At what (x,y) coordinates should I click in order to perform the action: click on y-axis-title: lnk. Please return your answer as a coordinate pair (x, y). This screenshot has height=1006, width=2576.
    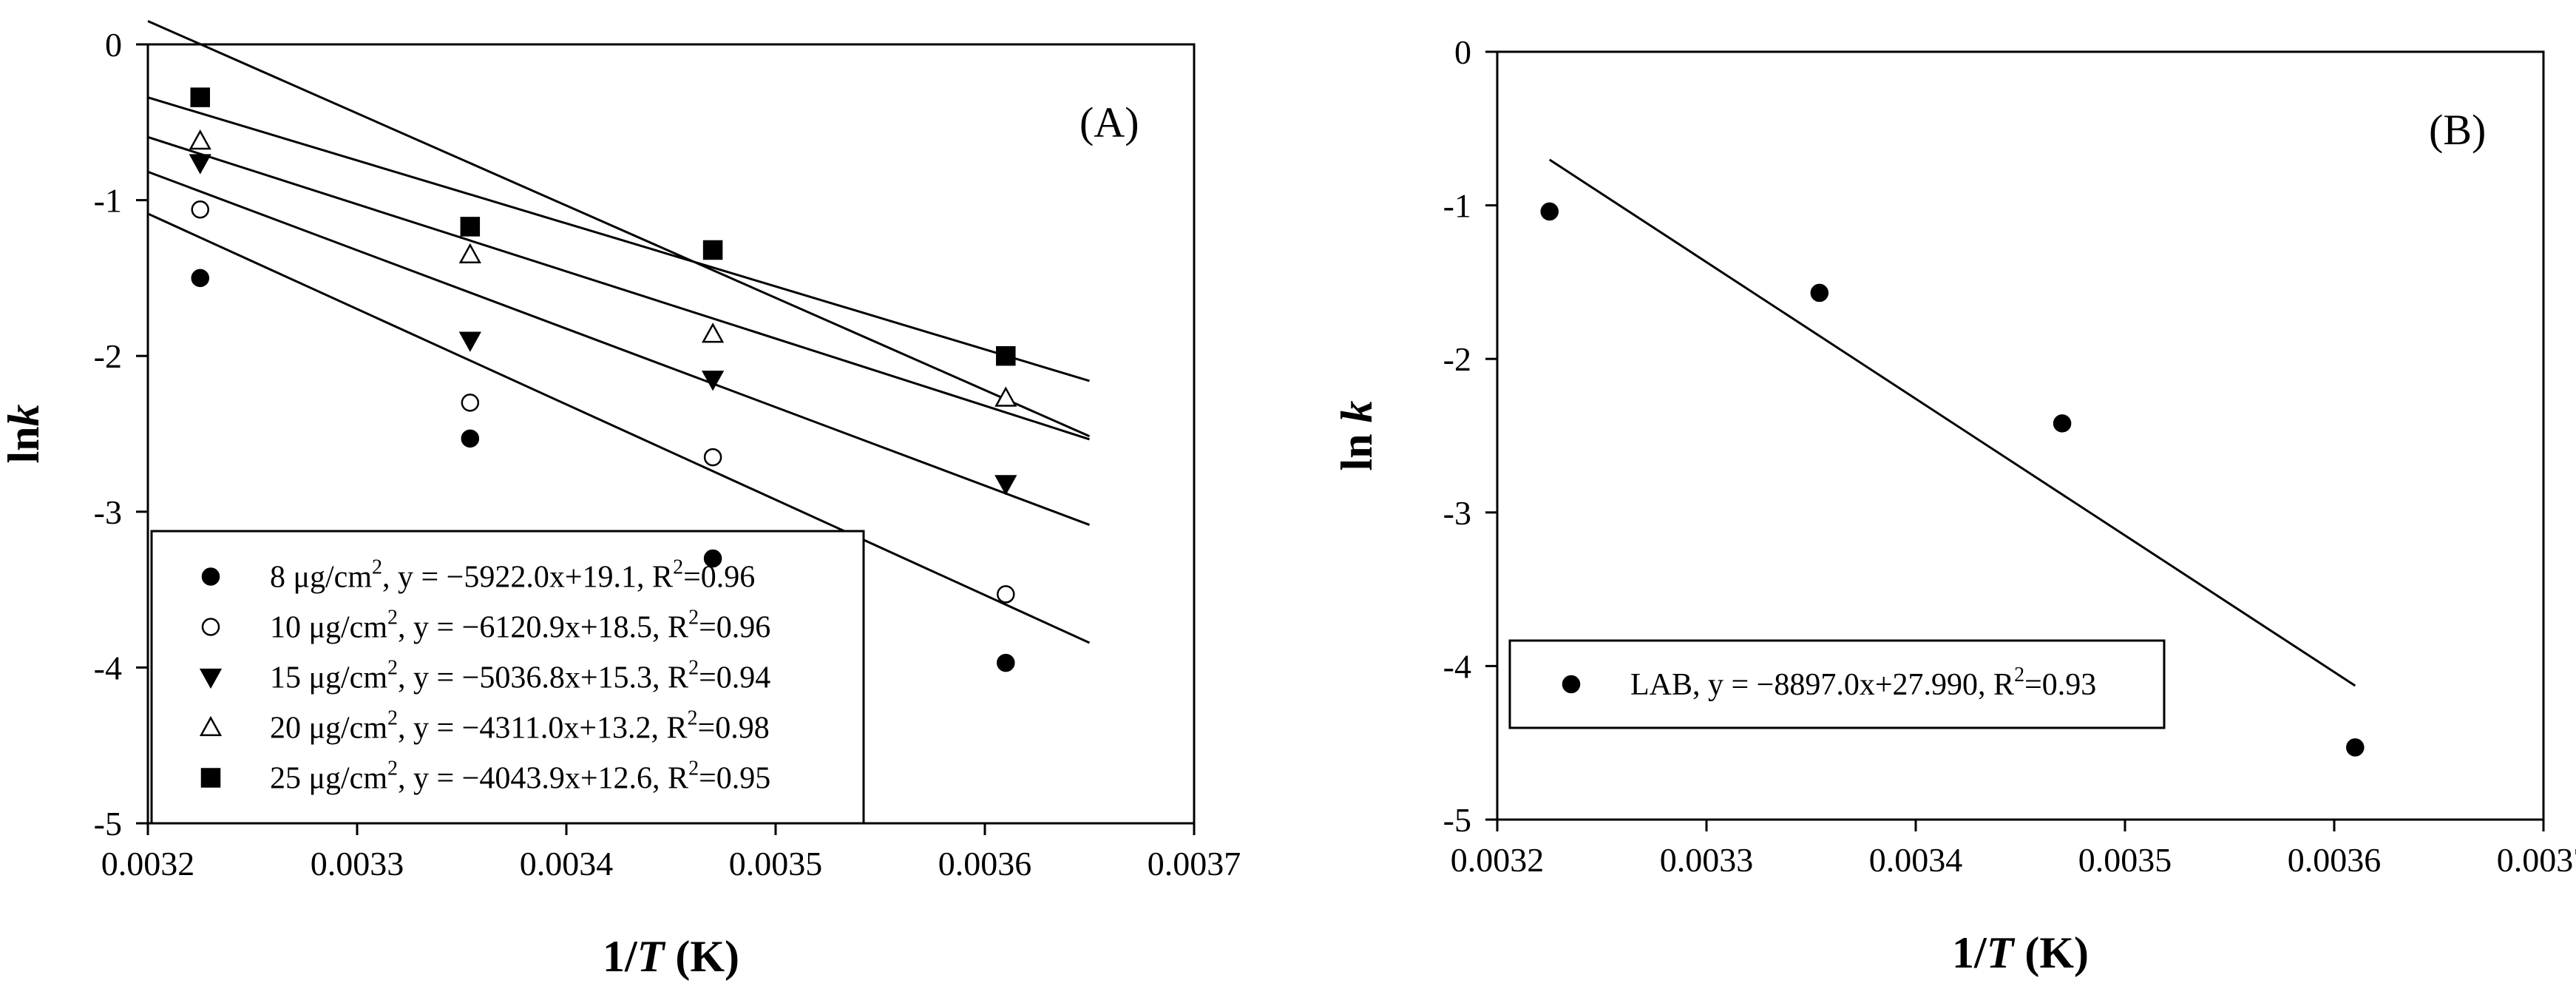
    Looking at the image, I should click on (24, 433).